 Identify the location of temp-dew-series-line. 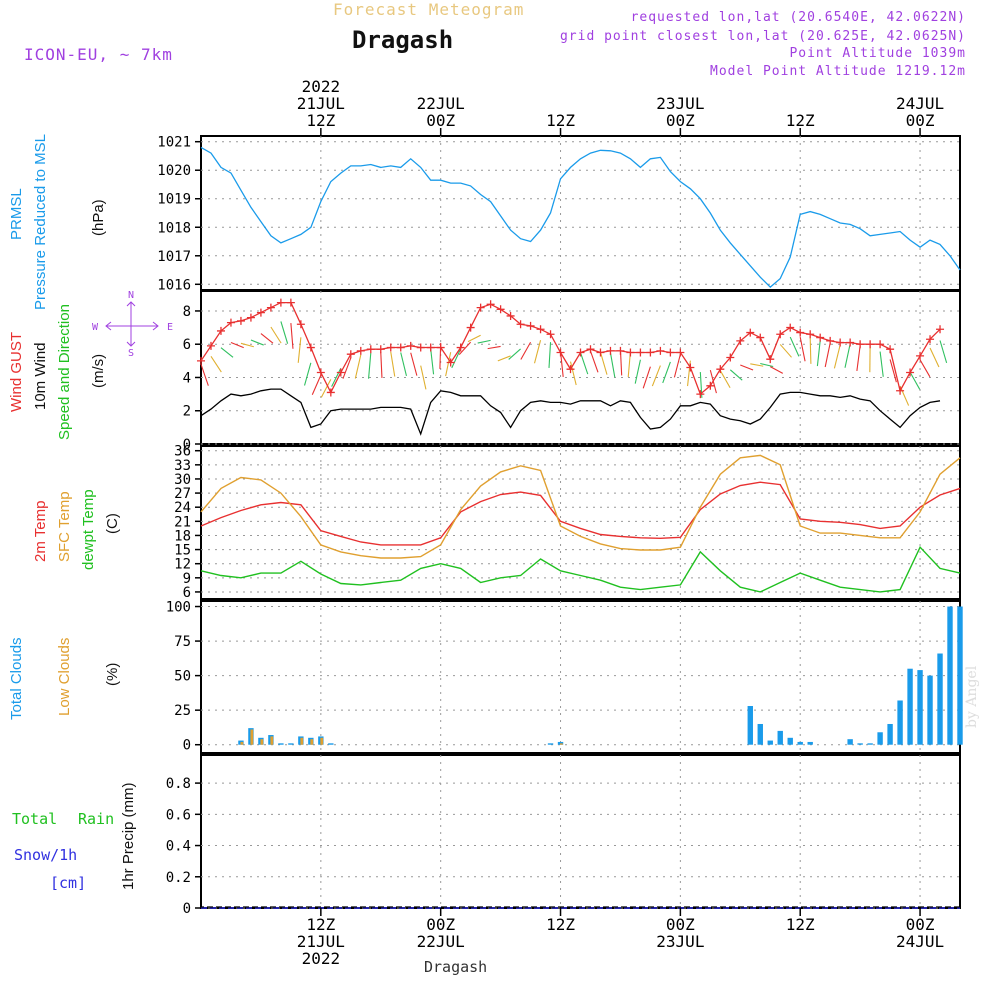
(580, 569).